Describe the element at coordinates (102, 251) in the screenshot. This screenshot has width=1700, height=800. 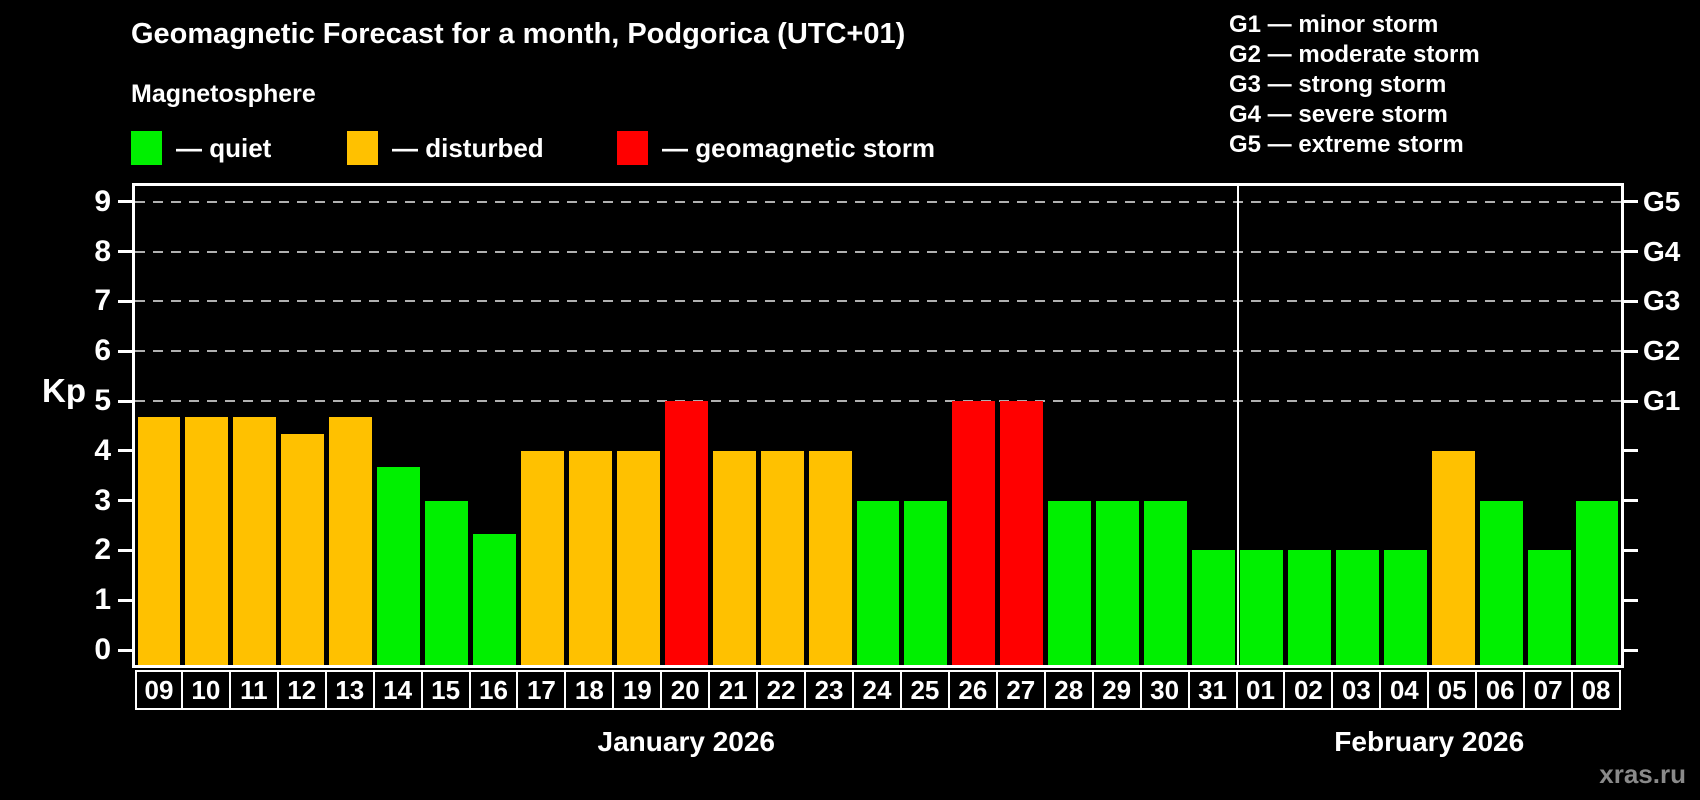
I see `y-tick-label-8: 8` at that location.